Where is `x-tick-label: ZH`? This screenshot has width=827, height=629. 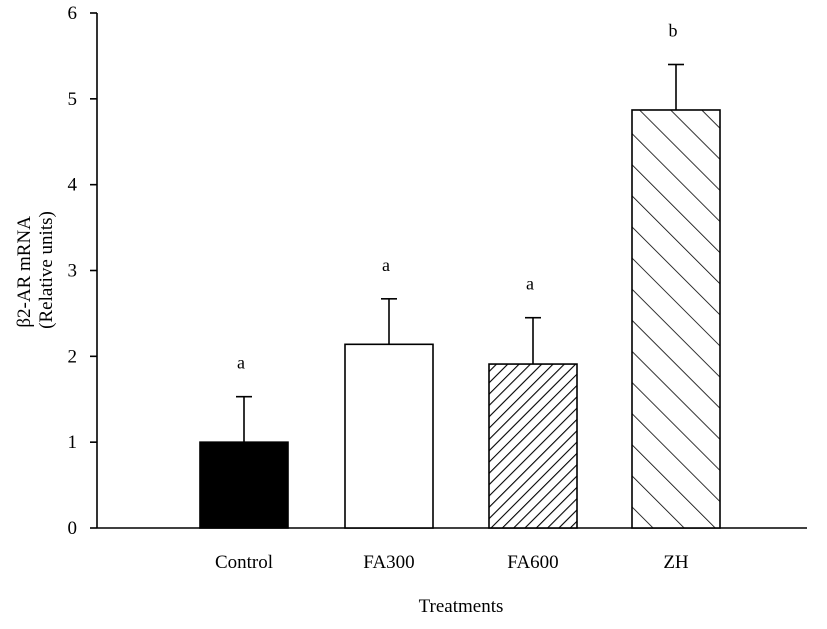 x-tick-label: ZH is located at coordinates (676, 562).